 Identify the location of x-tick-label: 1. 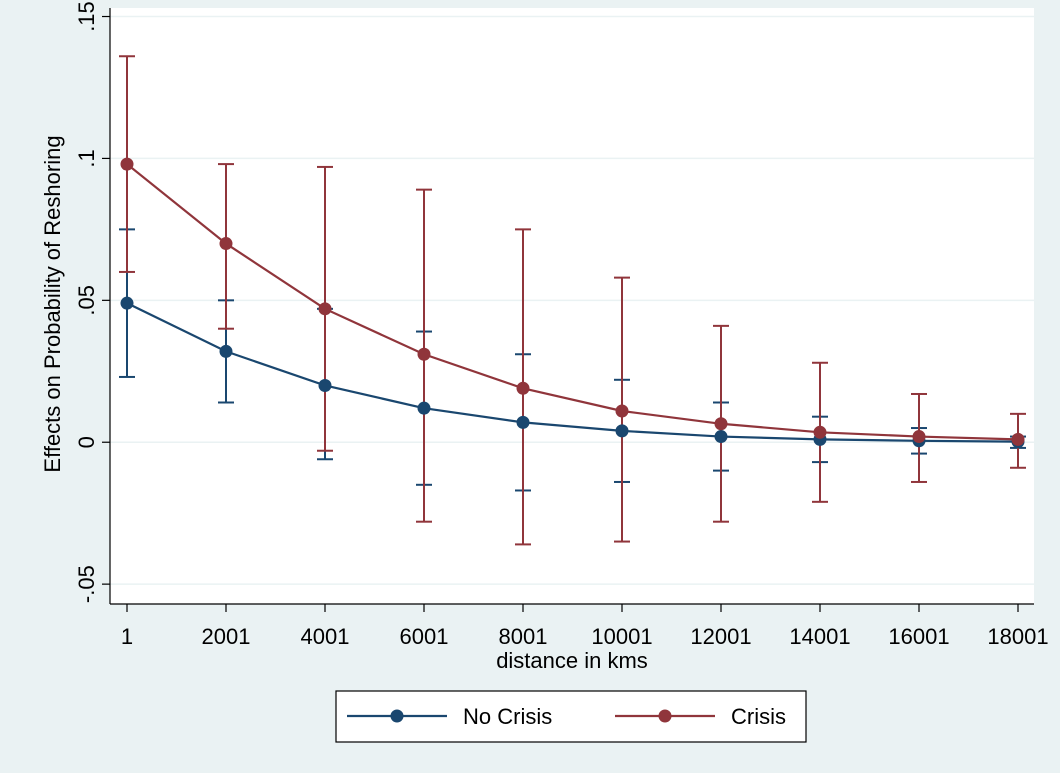
(127, 636).